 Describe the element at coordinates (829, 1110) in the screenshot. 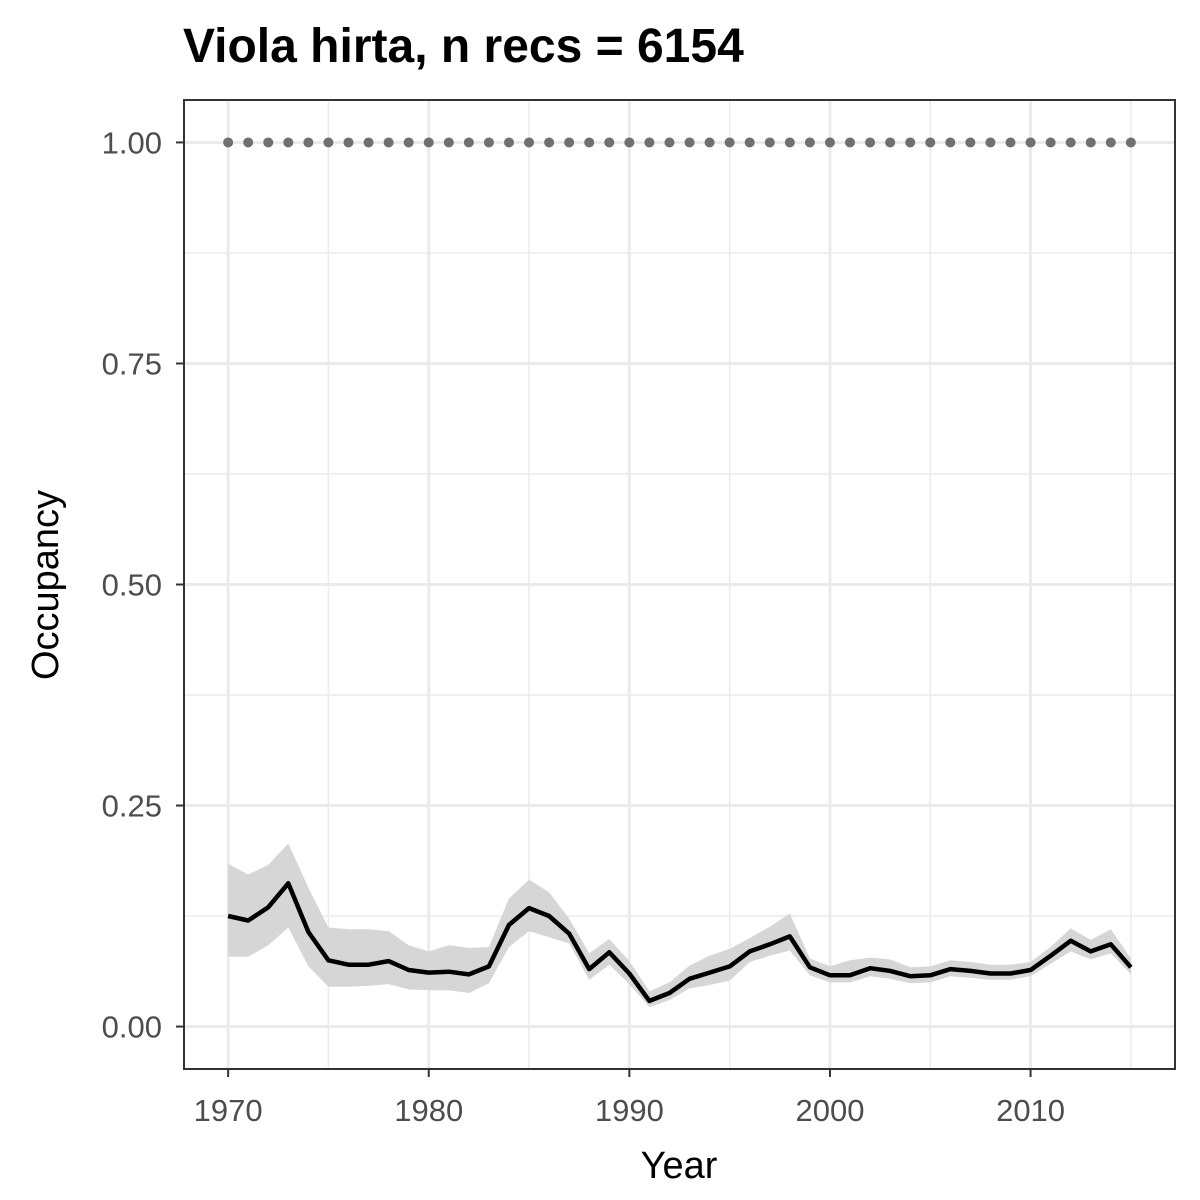

I see `x-tick-label: 2000` at that location.